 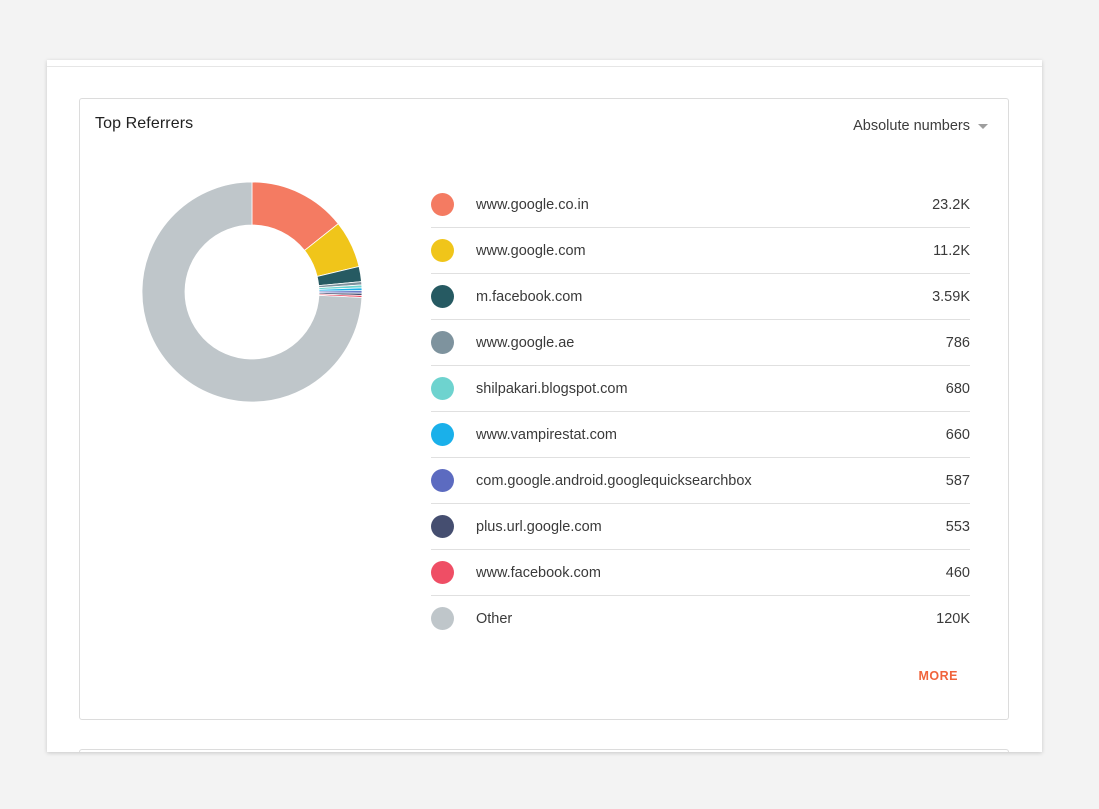 What do you see at coordinates (529, 296) in the screenshot?
I see `referrer-name: m.facebook.com` at bounding box center [529, 296].